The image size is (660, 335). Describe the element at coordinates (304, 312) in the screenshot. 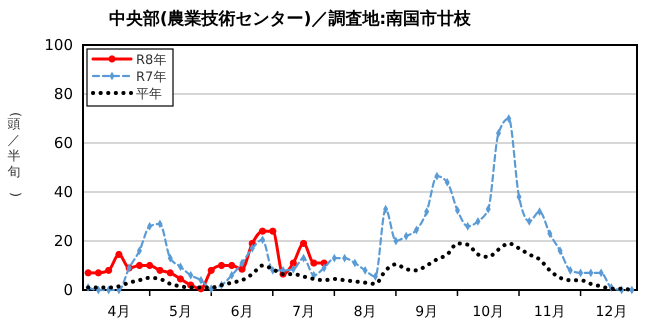

I see `x-tick-label: 7月` at that location.